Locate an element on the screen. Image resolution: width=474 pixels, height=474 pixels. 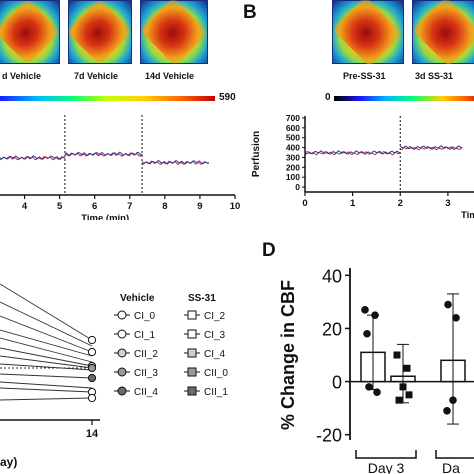
y-tick-label-b: 200 is located at coordinates (293, 167).